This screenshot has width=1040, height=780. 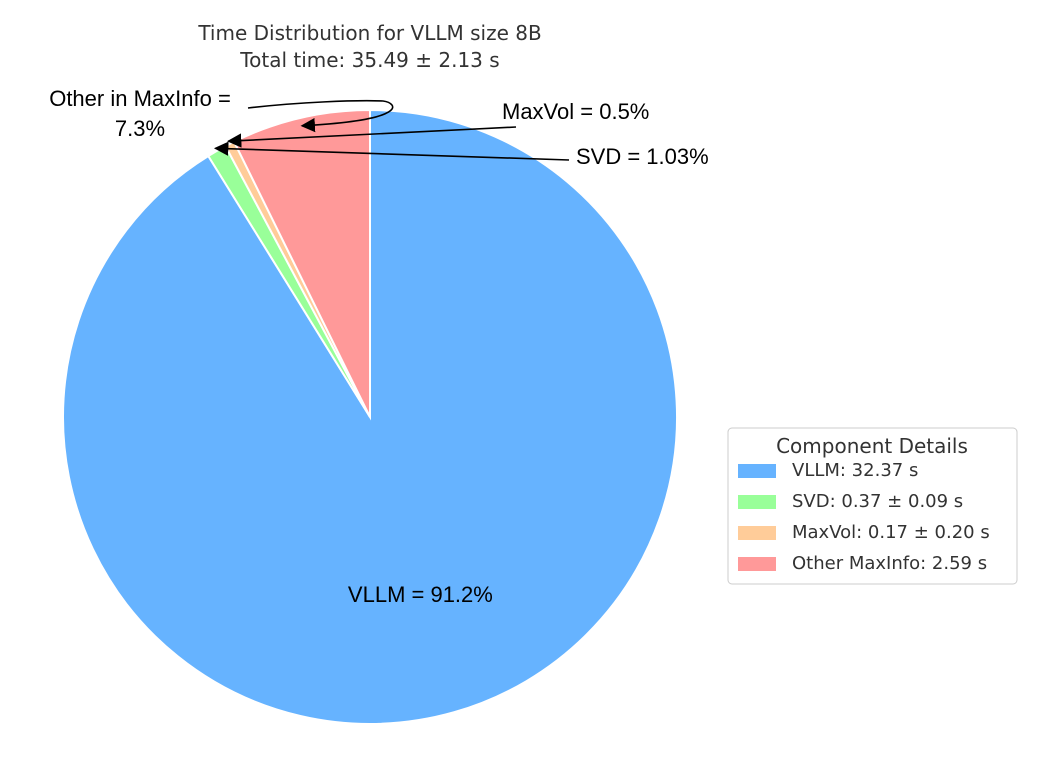 What do you see at coordinates (391, 151) in the screenshot?
I see `arrow-svd` at bounding box center [391, 151].